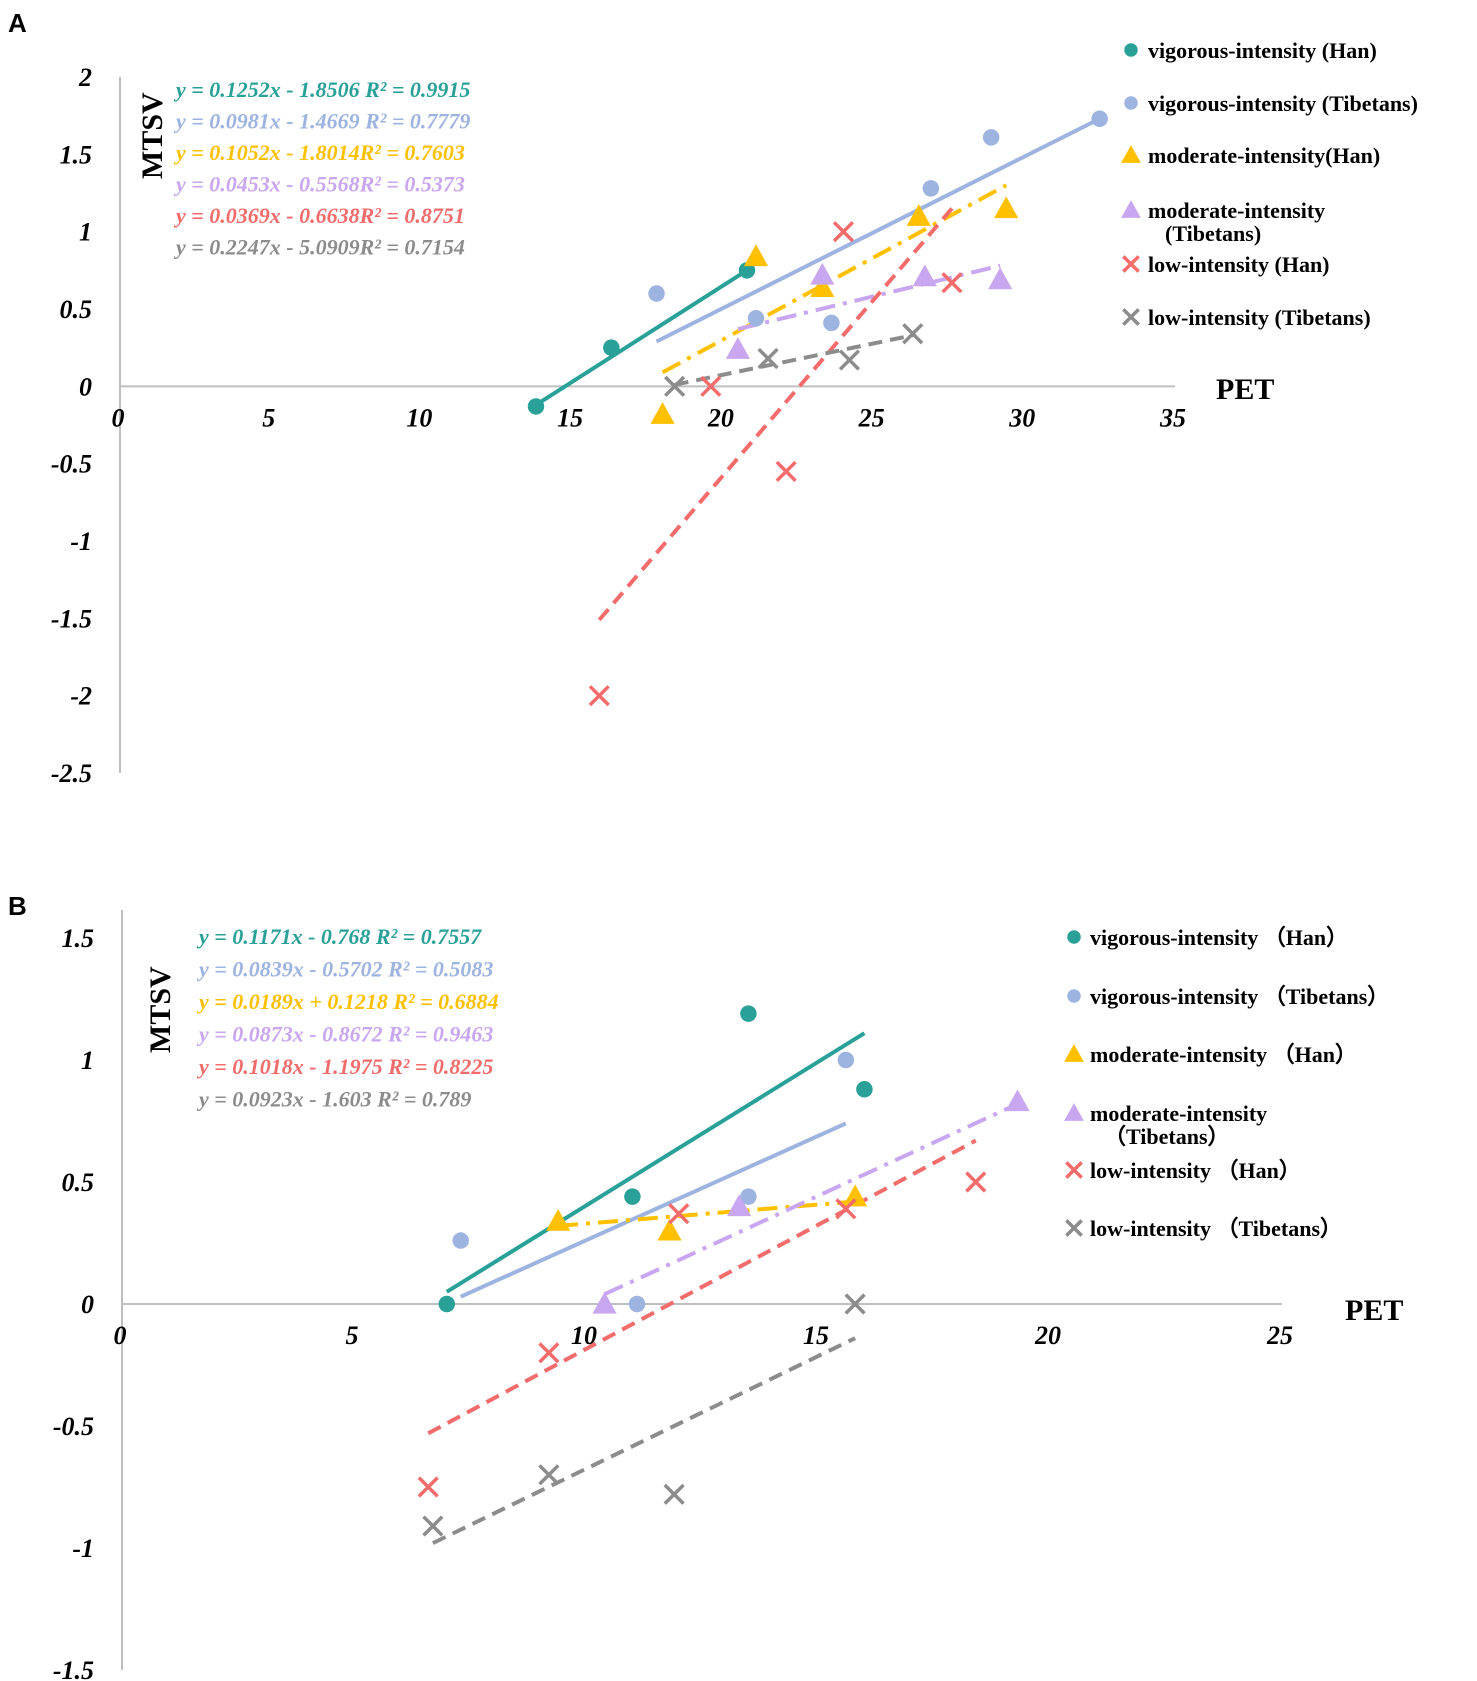 The image size is (1477, 1681). Describe the element at coordinates (1216, 1228) in the screenshot. I see `legend-label: low-intensity （Tibetans）` at that location.